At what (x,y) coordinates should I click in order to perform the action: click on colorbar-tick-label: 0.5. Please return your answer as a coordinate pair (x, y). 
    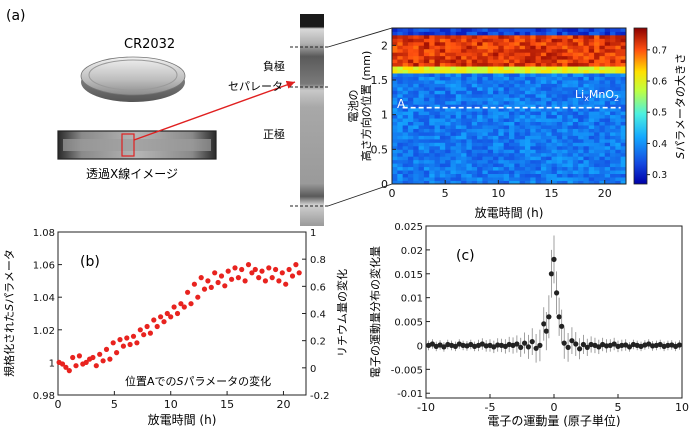
    Looking at the image, I should click on (659, 113).